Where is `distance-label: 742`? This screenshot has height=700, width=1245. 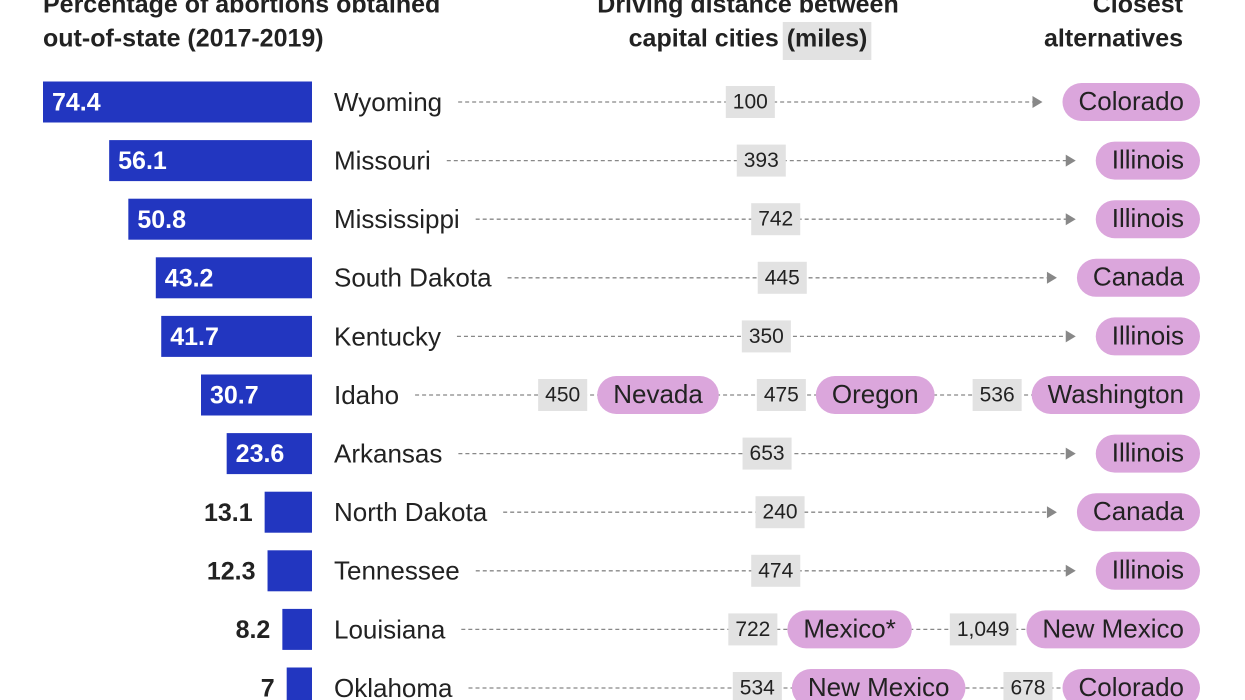 distance-label: 742 is located at coordinates (775, 219).